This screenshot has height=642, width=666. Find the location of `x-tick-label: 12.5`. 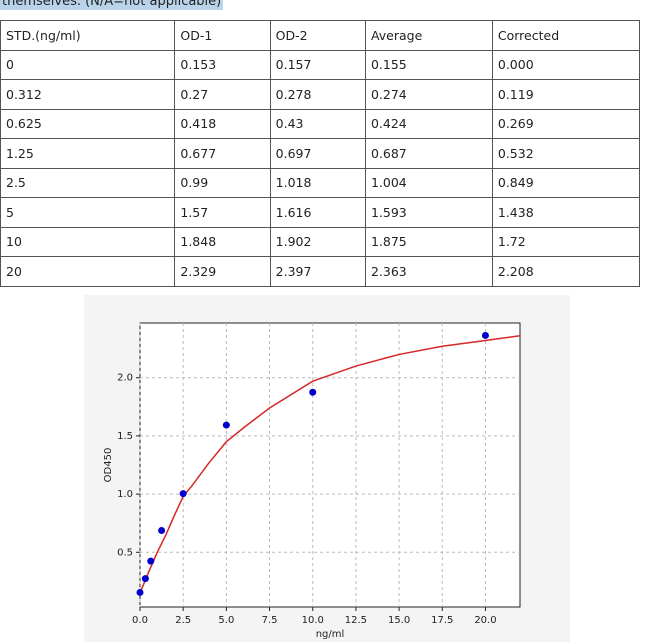

x-tick-label: 12.5 is located at coordinates (356, 620).